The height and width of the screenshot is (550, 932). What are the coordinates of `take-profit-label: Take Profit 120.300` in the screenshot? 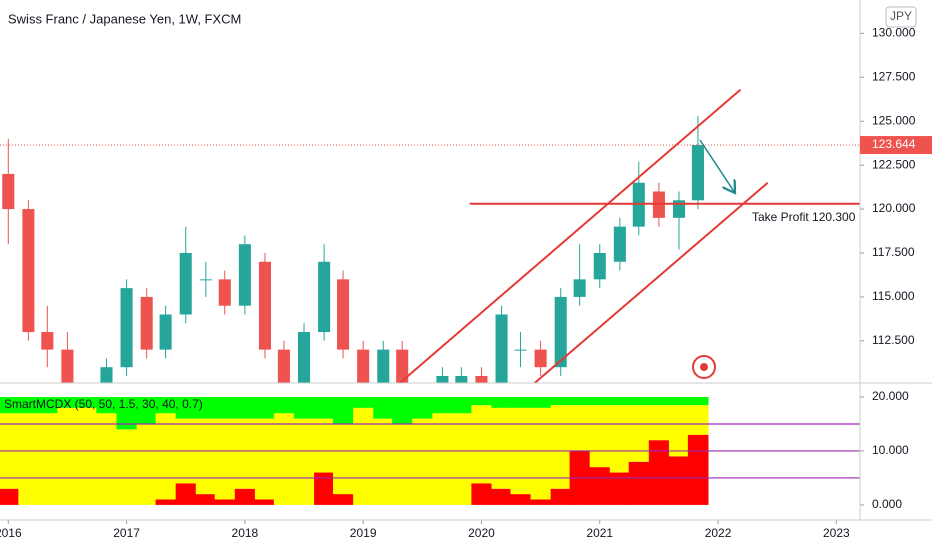 It's located at (804, 217).